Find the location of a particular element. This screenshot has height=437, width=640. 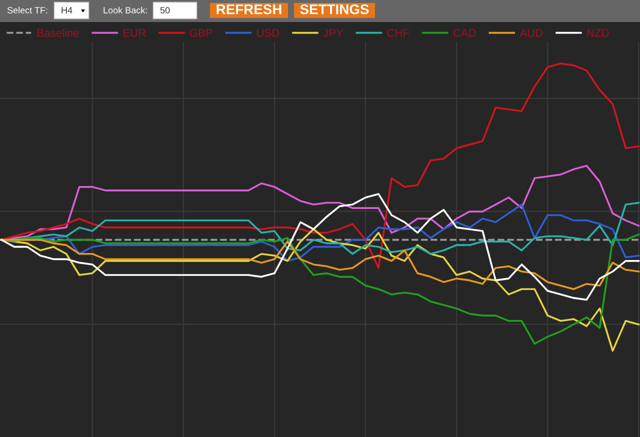

legend-label: Baseline is located at coordinates (58, 32).